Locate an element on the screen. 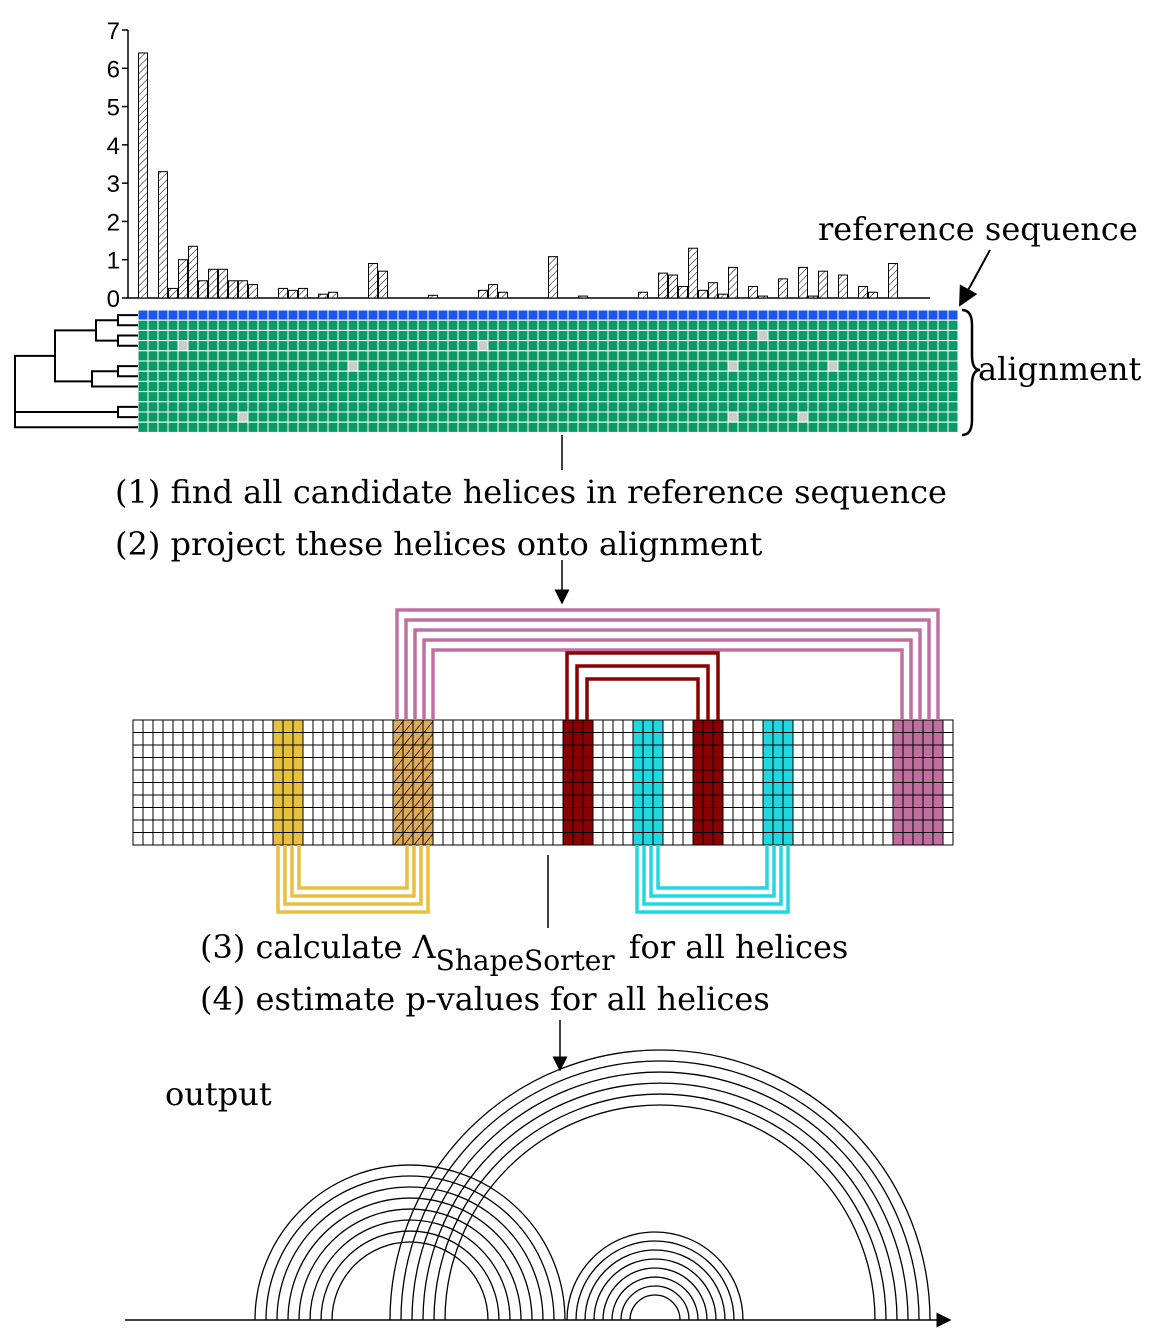  arc is located at coordinates (655, 1294).